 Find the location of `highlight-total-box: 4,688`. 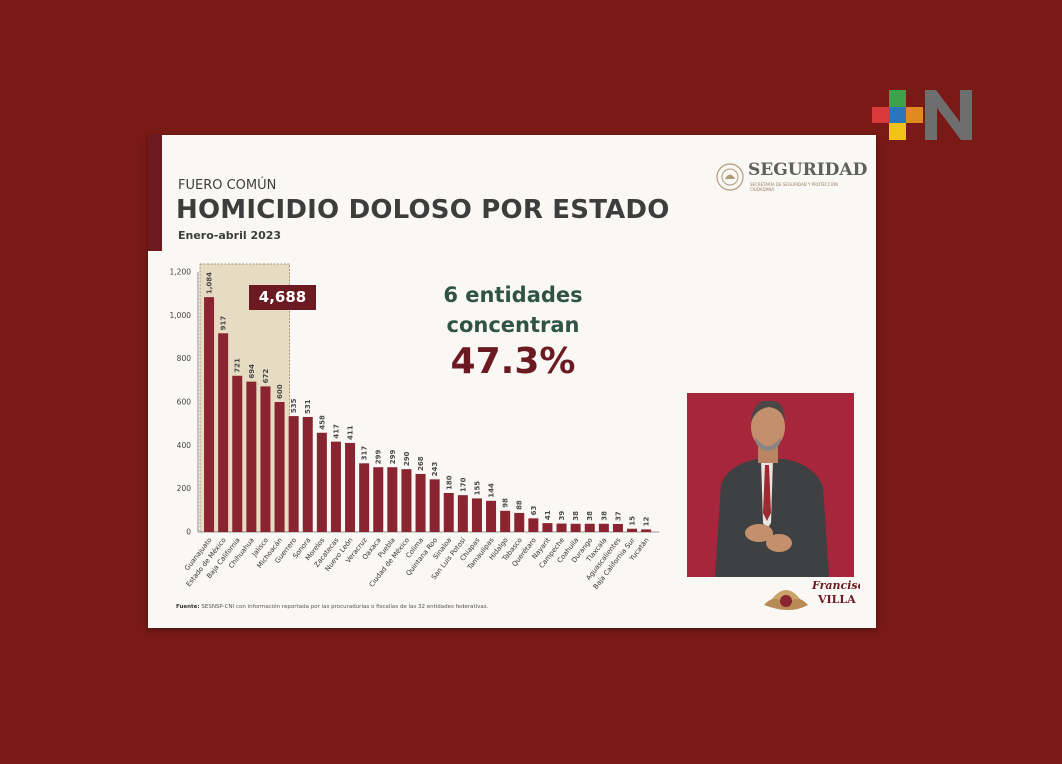

highlight-total-box: 4,688 is located at coordinates (282, 297).